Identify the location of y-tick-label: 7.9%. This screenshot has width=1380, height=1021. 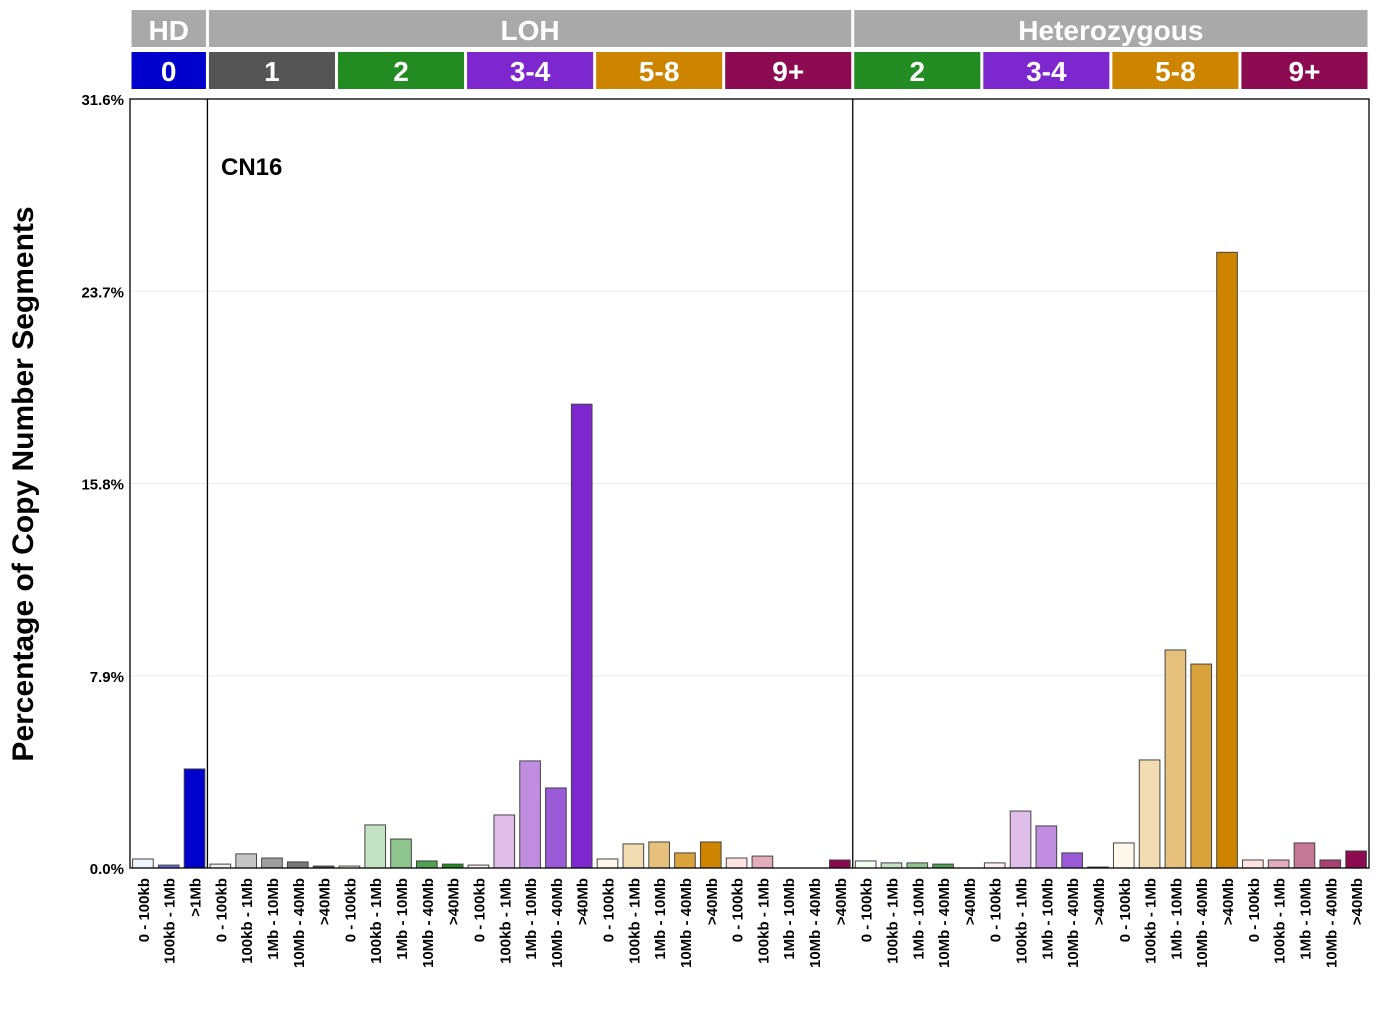
(107, 677).